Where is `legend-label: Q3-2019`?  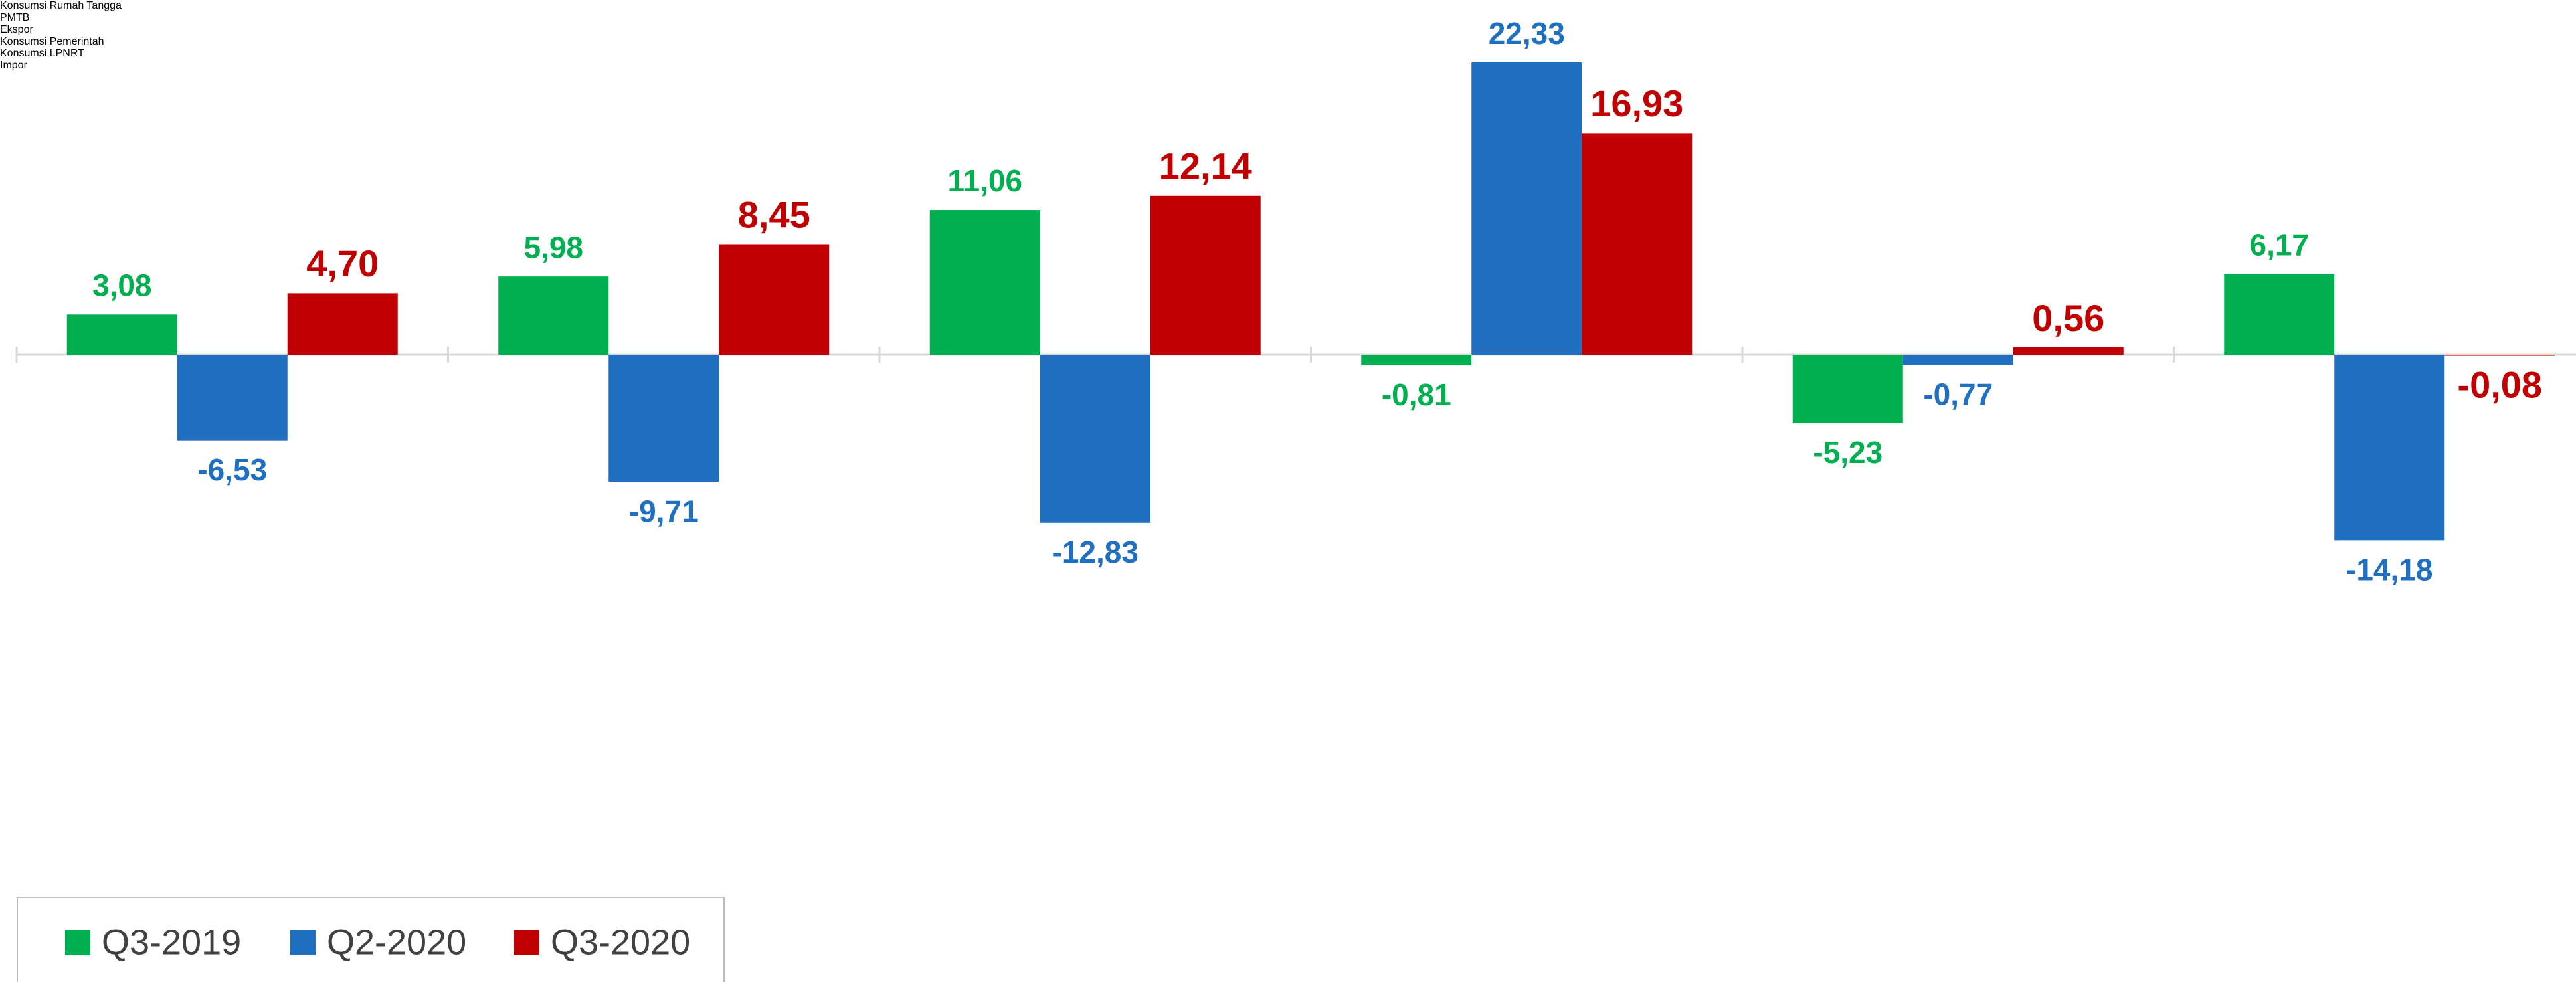 legend-label: Q3-2019 is located at coordinates (171, 942).